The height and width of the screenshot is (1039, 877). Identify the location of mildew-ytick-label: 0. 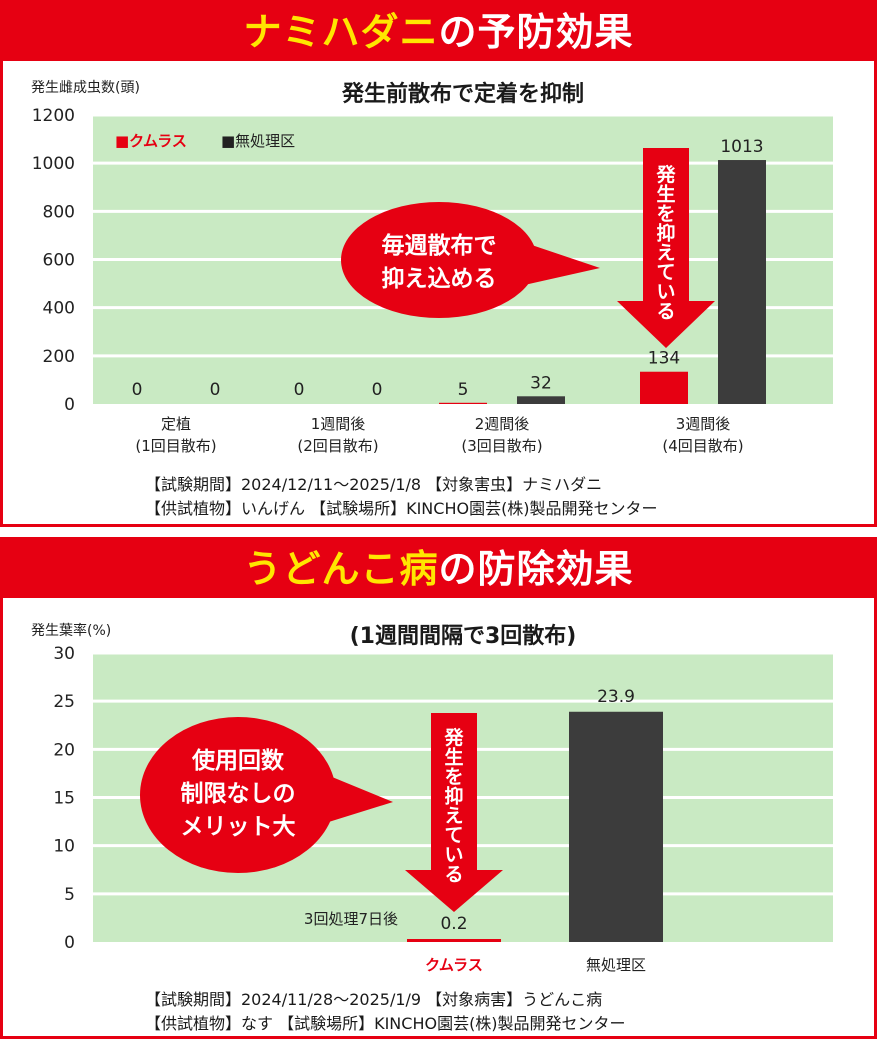
(69, 943).